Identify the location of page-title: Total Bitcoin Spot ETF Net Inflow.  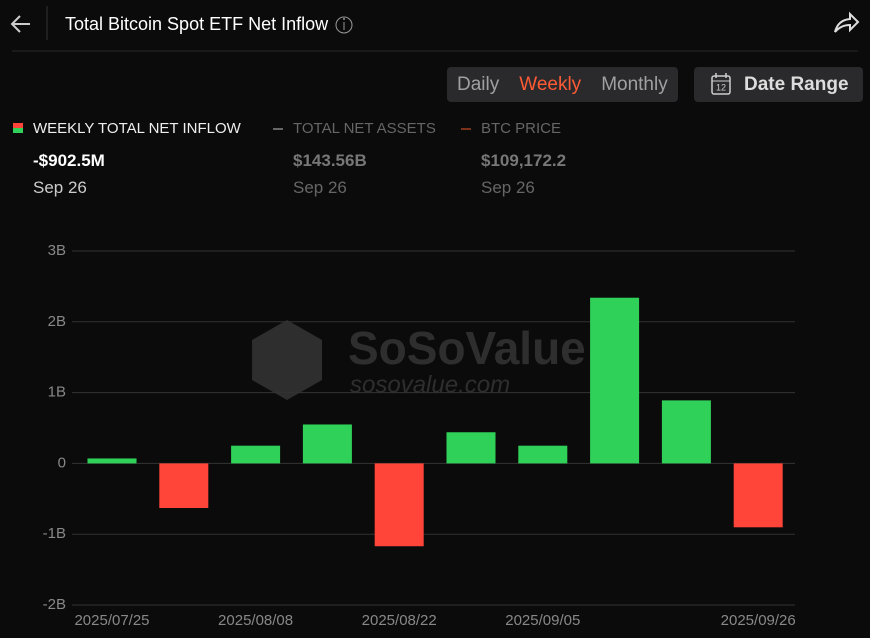
(197, 24).